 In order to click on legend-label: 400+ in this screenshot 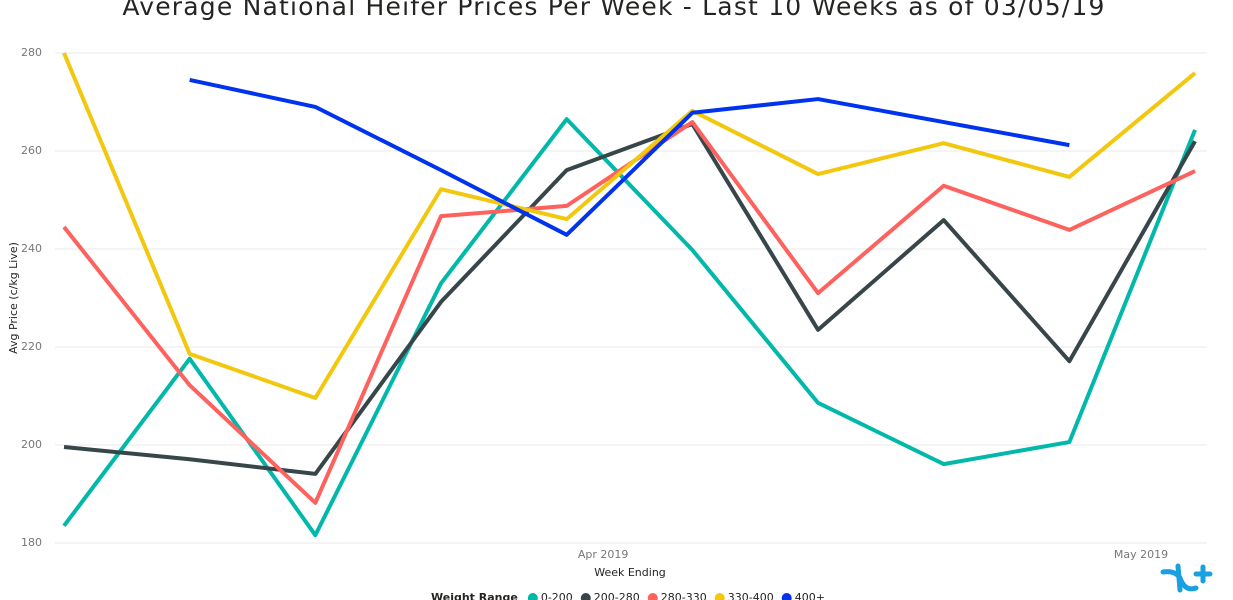, I will do `click(810, 595)`.